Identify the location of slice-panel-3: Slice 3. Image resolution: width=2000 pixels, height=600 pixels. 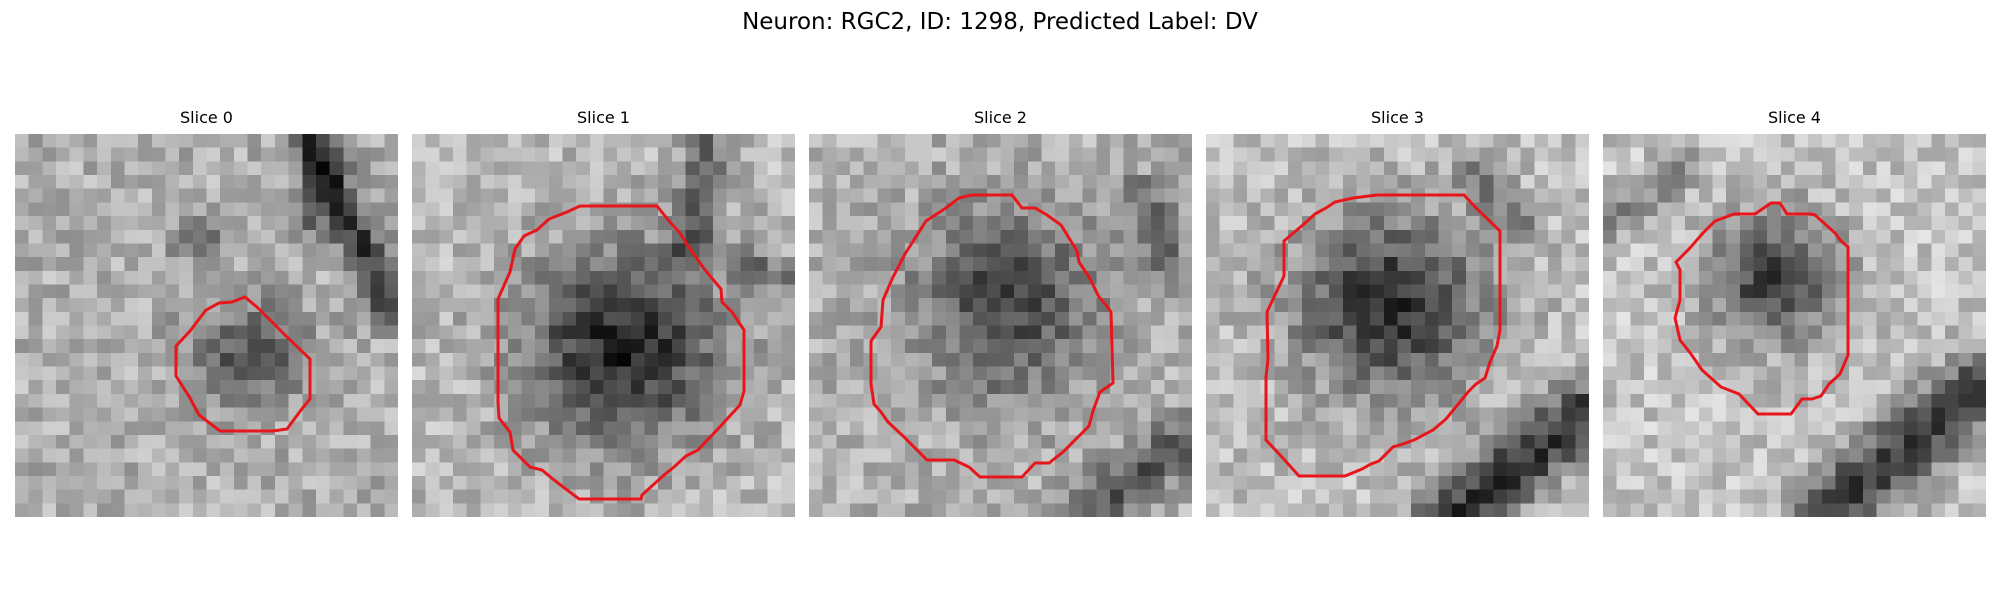
(1397, 312).